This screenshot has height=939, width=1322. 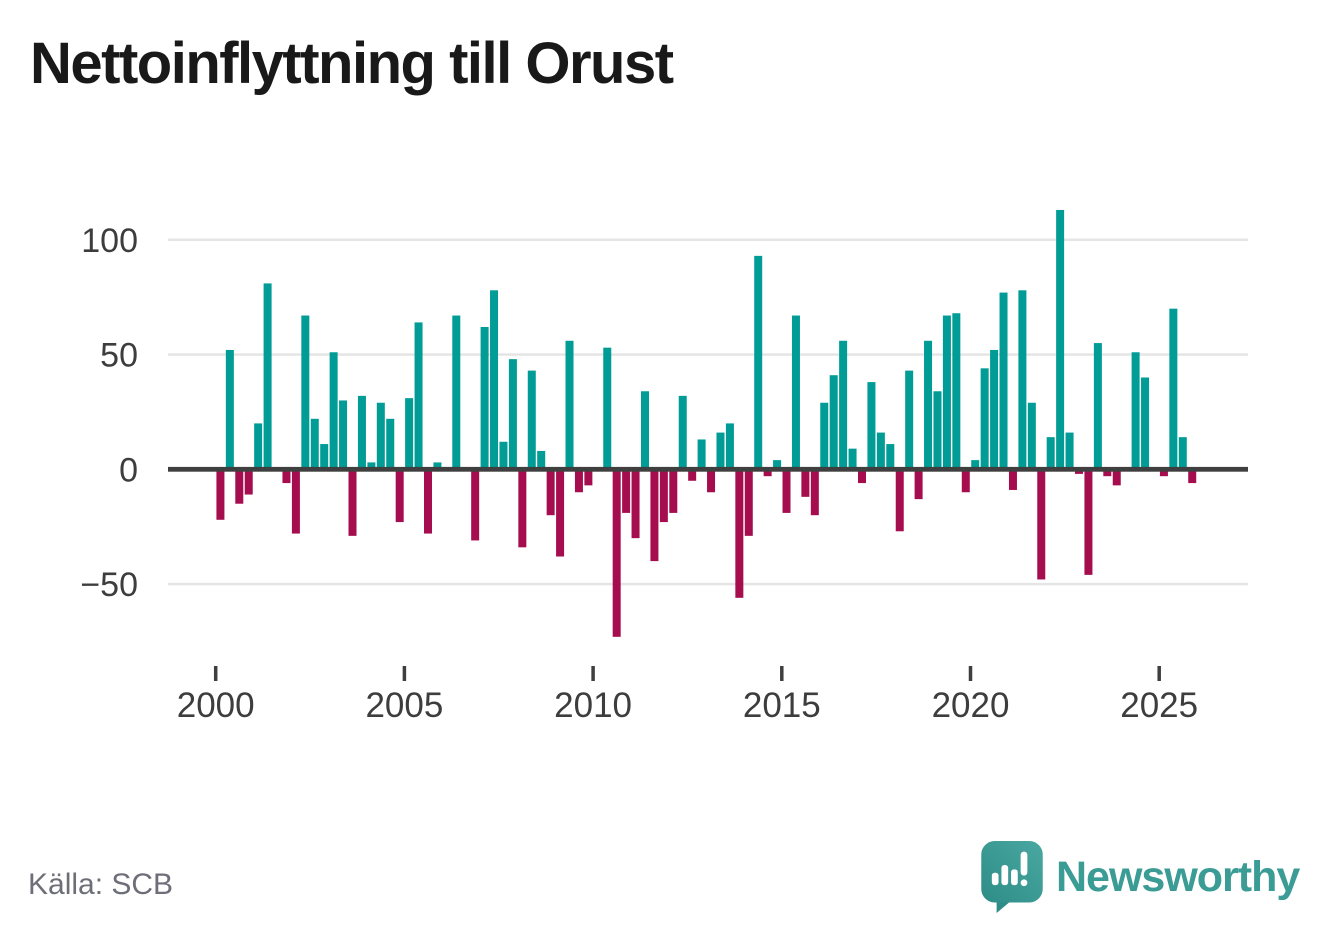 What do you see at coordinates (220, 494) in the screenshot?
I see `bar-2000q1` at bounding box center [220, 494].